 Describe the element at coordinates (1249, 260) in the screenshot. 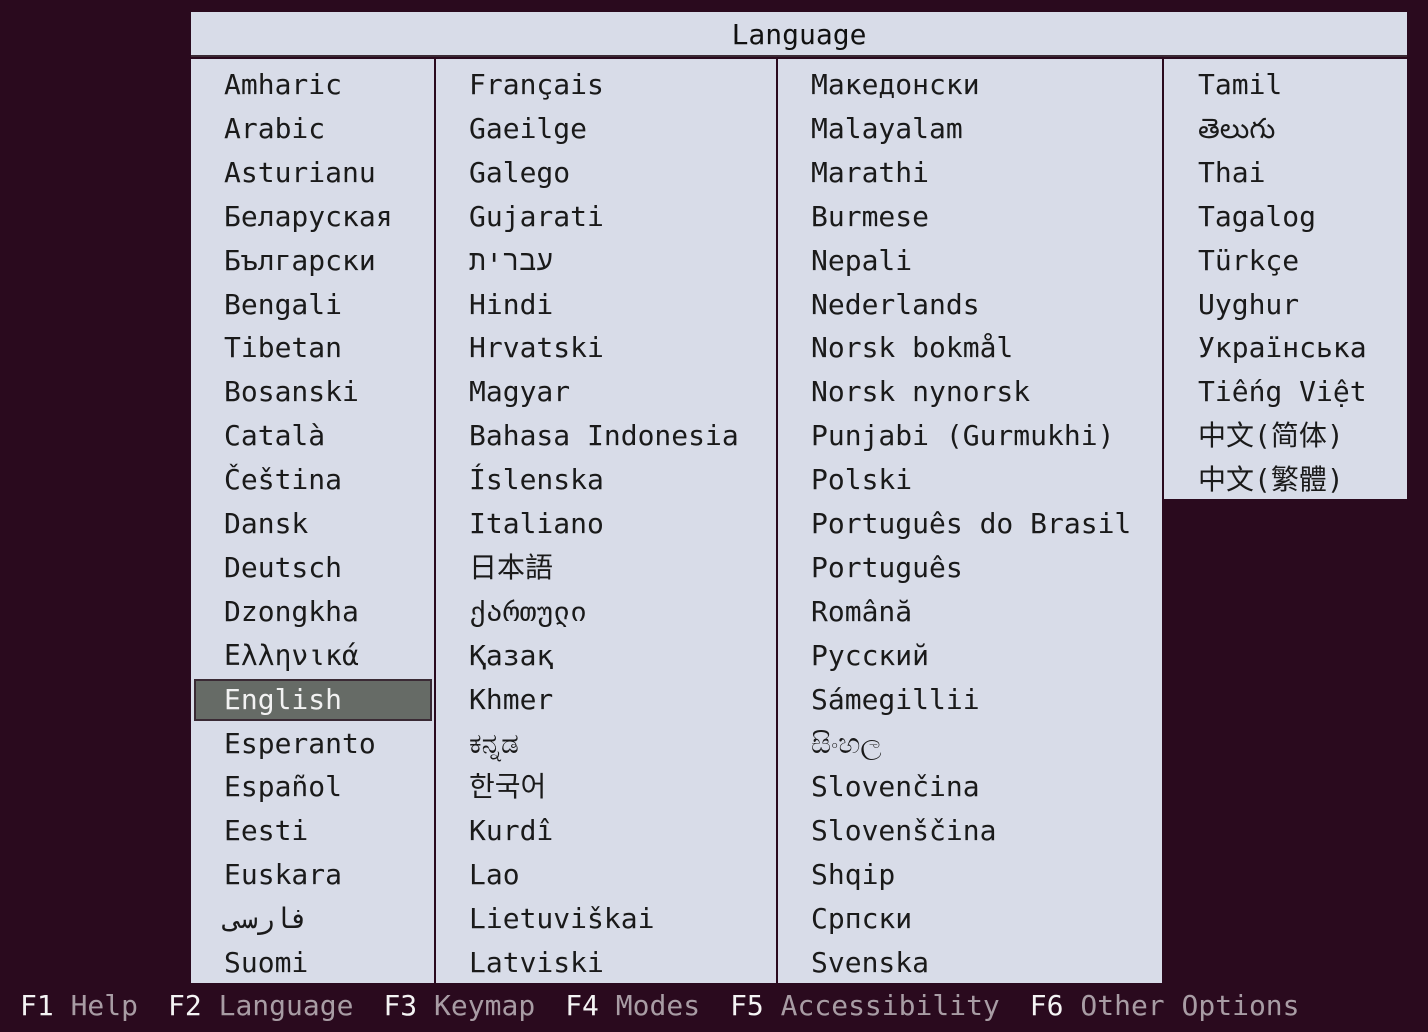

I see `language-option: Türkçe` at that location.